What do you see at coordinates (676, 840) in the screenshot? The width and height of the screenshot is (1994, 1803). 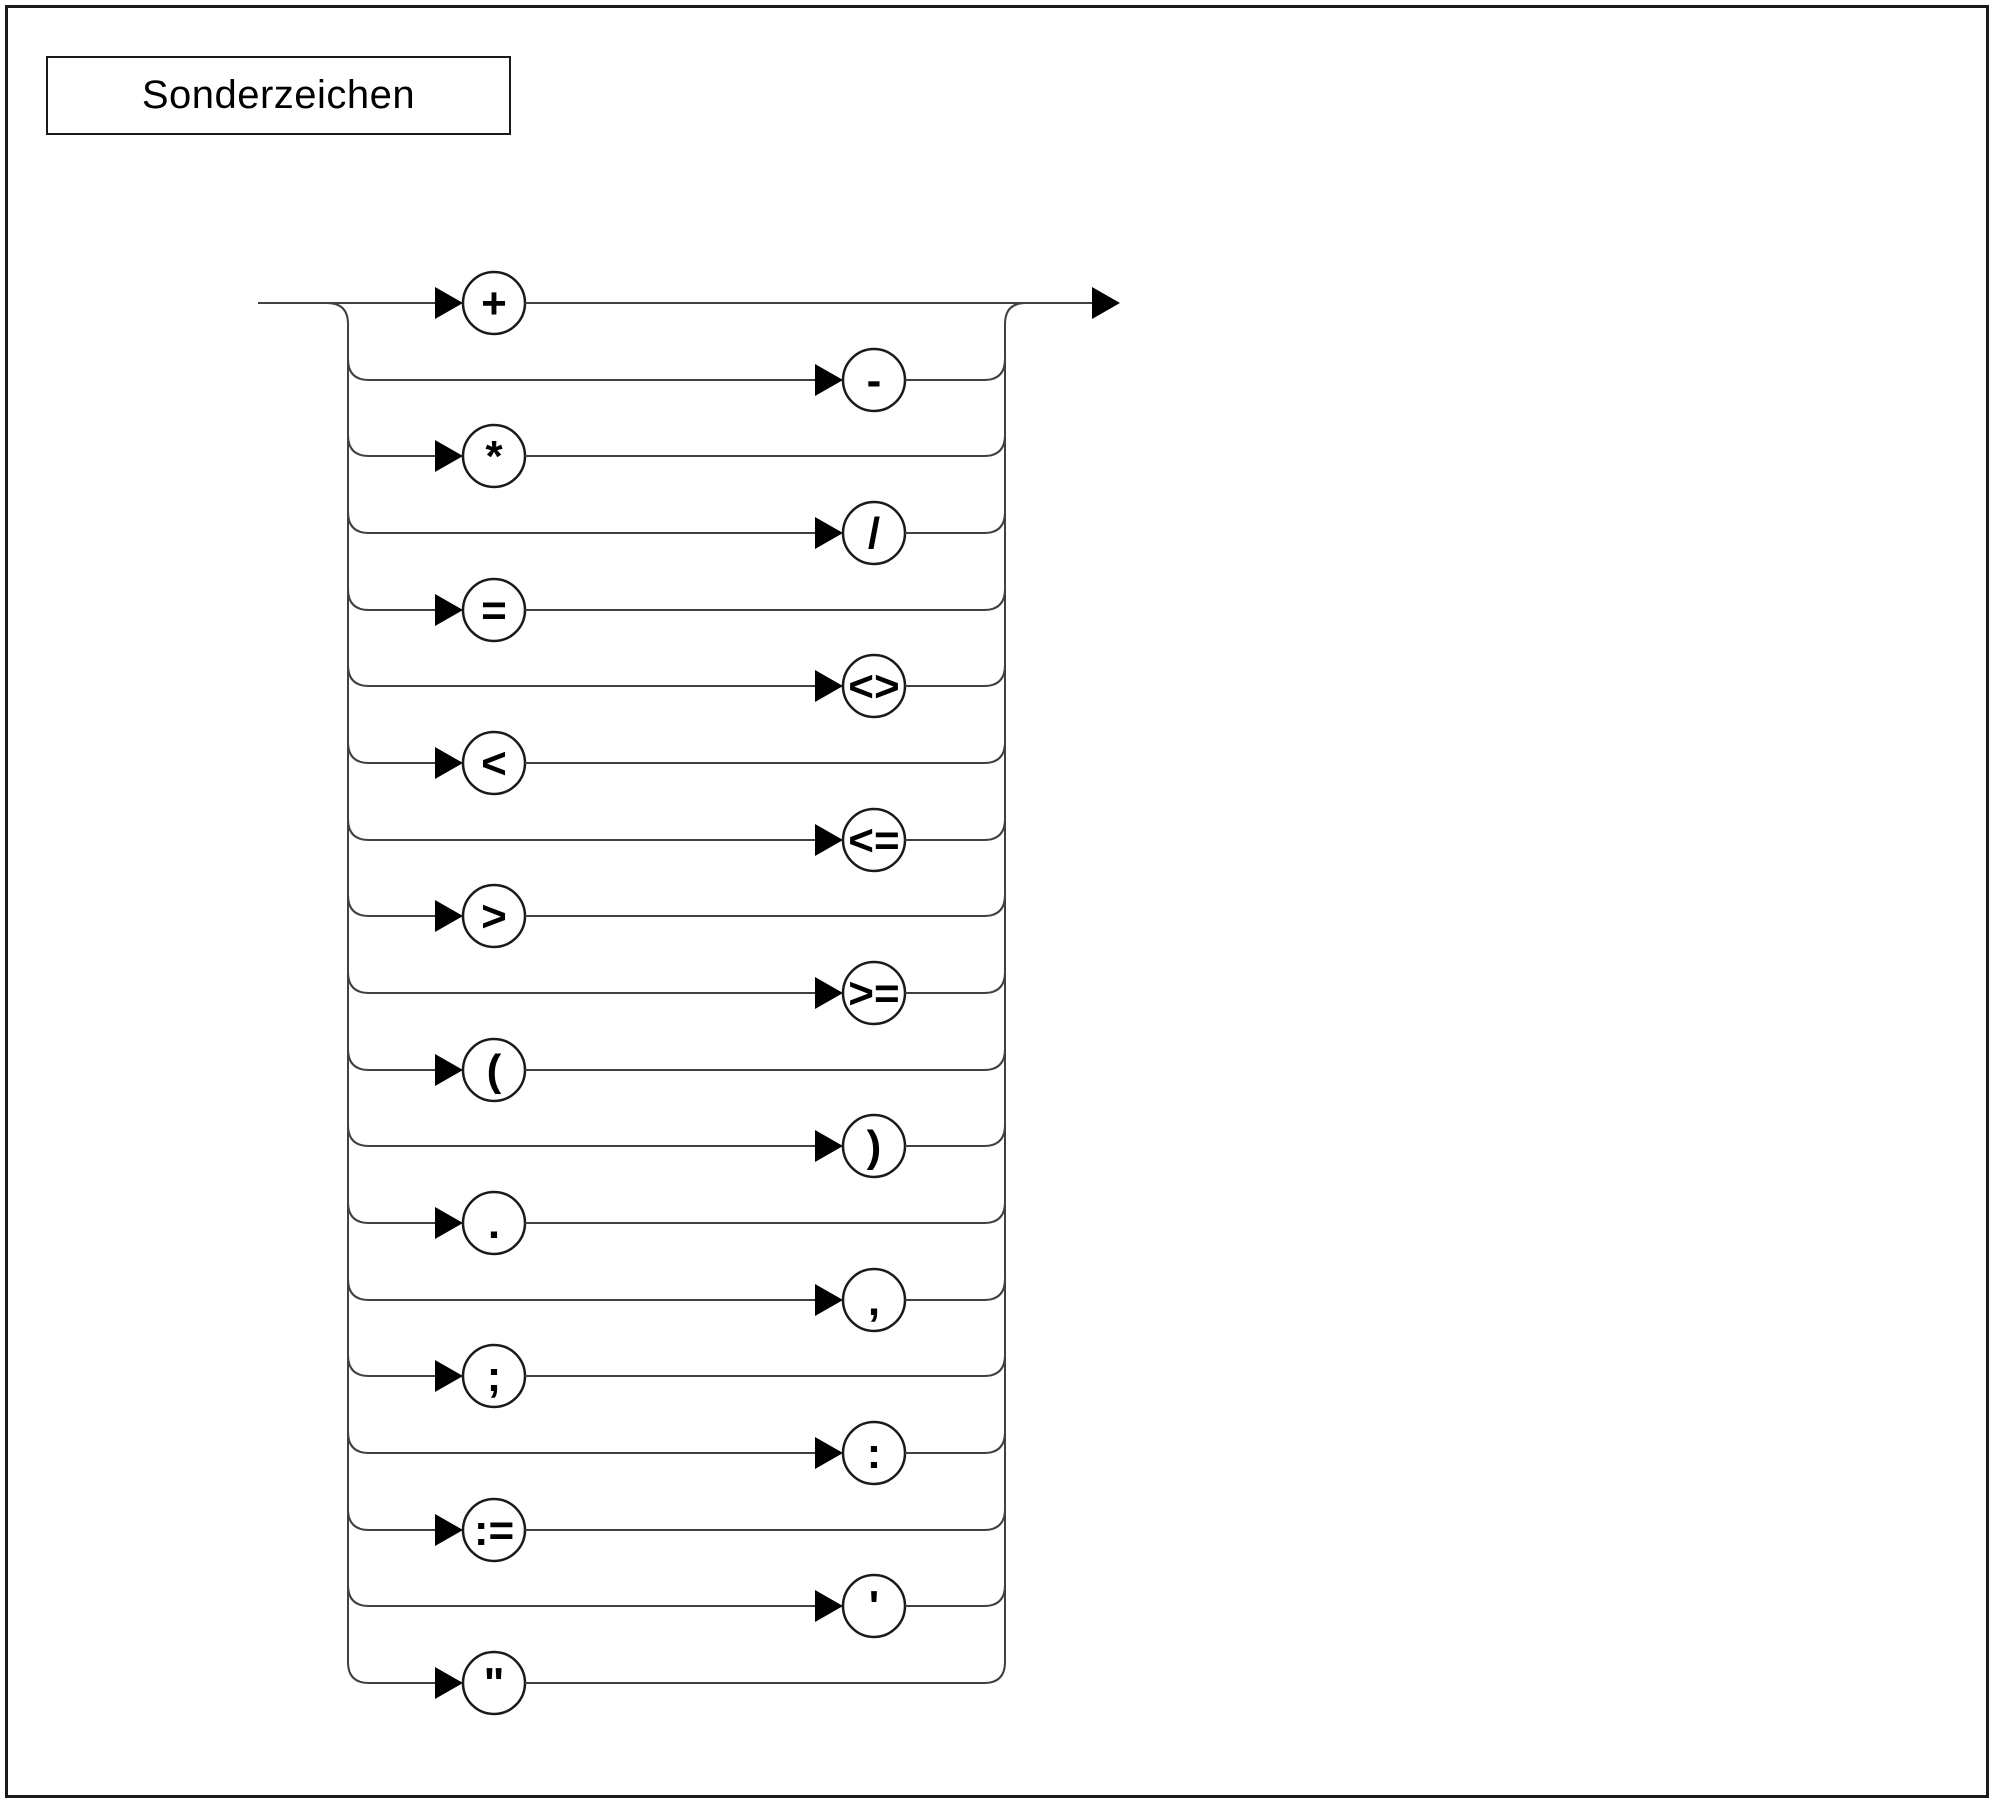 I see `branch-row: <=` at bounding box center [676, 840].